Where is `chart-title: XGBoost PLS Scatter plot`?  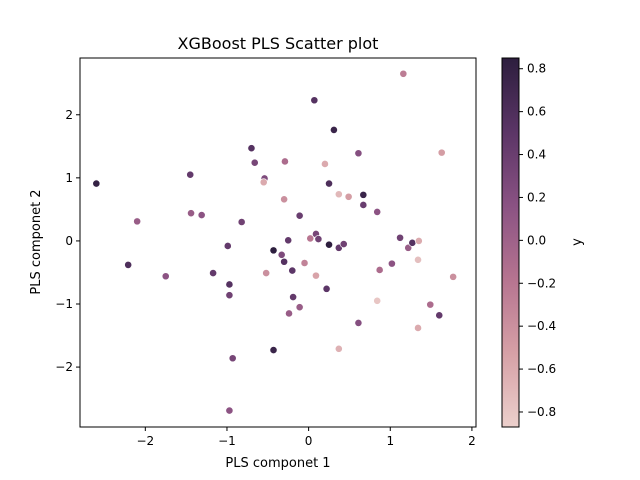
chart-title: XGBoost PLS Scatter plot is located at coordinates (278, 43).